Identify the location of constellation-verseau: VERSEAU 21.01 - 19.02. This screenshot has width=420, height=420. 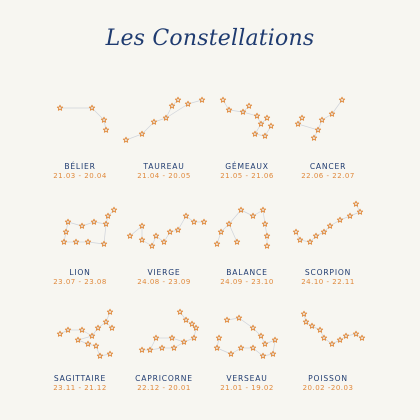
(247, 356).